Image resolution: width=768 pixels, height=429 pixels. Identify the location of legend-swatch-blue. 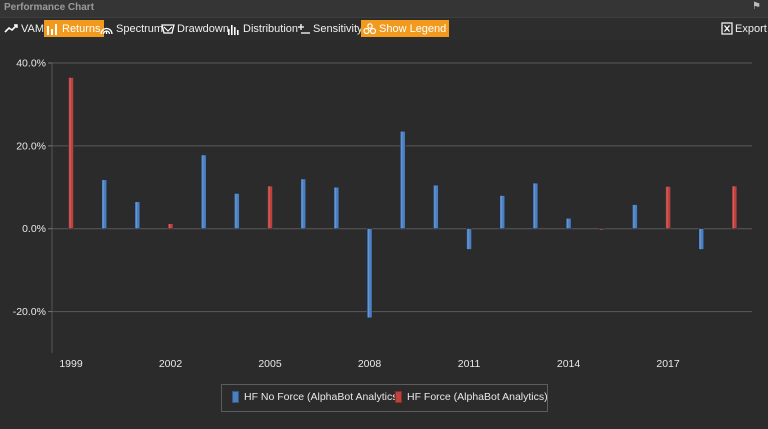
(235, 397).